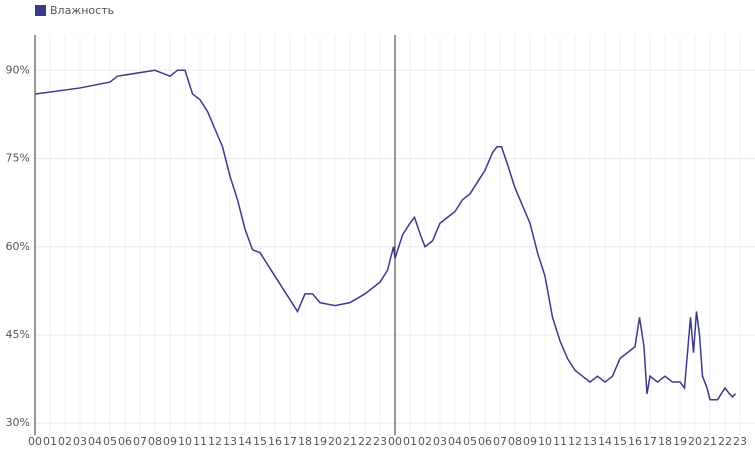 This screenshot has height=451, width=755. Describe the element at coordinates (18, 334) in the screenshot. I see `y-tick-label: 45%` at that location.